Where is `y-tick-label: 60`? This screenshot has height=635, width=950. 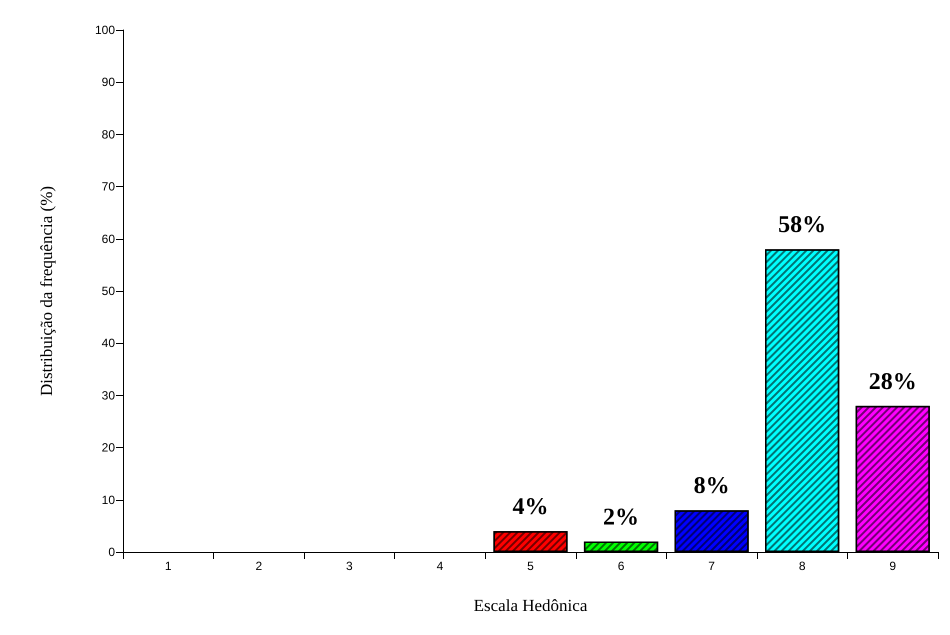 y-tick-label: 60 is located at coordinates (109, 239).